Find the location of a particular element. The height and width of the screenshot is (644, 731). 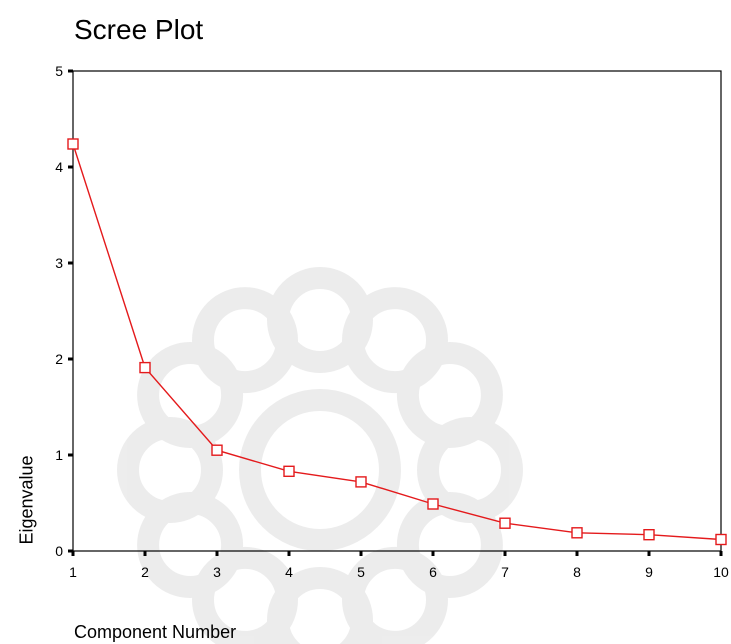

y-tick-label: 5 is located at coordinates (59, 71).